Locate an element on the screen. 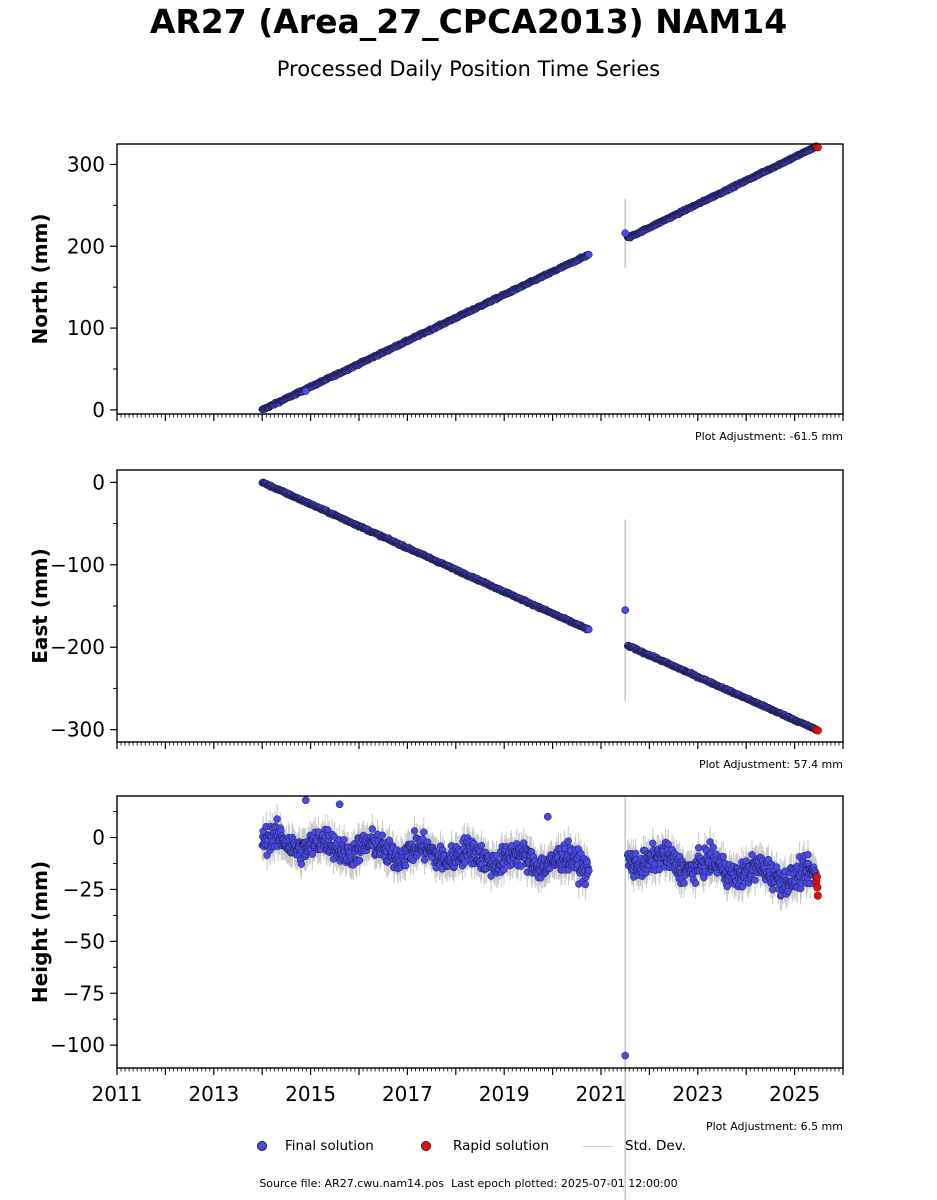  panel1-ytick-label: 0 is located at coordinates (98, 410).